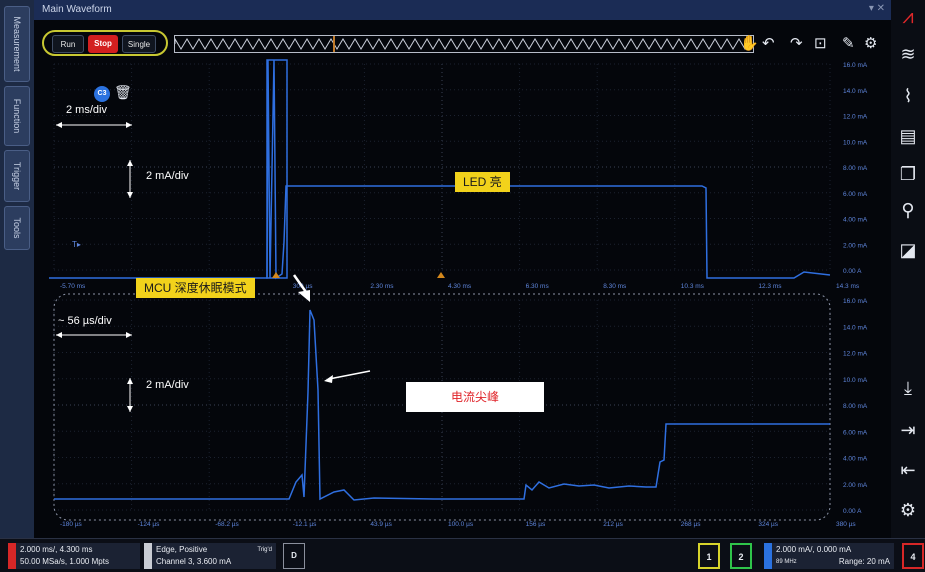  I want to click on upper-x-tick-label: 10.3 ms, so click(693, 286).